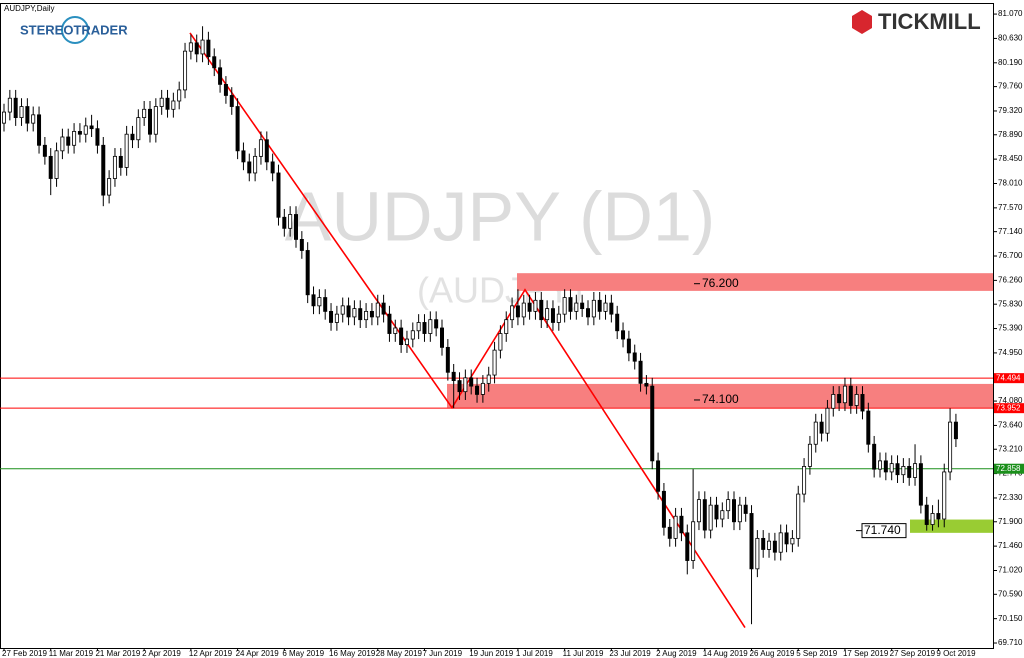  What do you see at coordinates (1008, 407) in the screenshot?
I see `level-tag-label: 73.952` at bounding box center [1008, 407].